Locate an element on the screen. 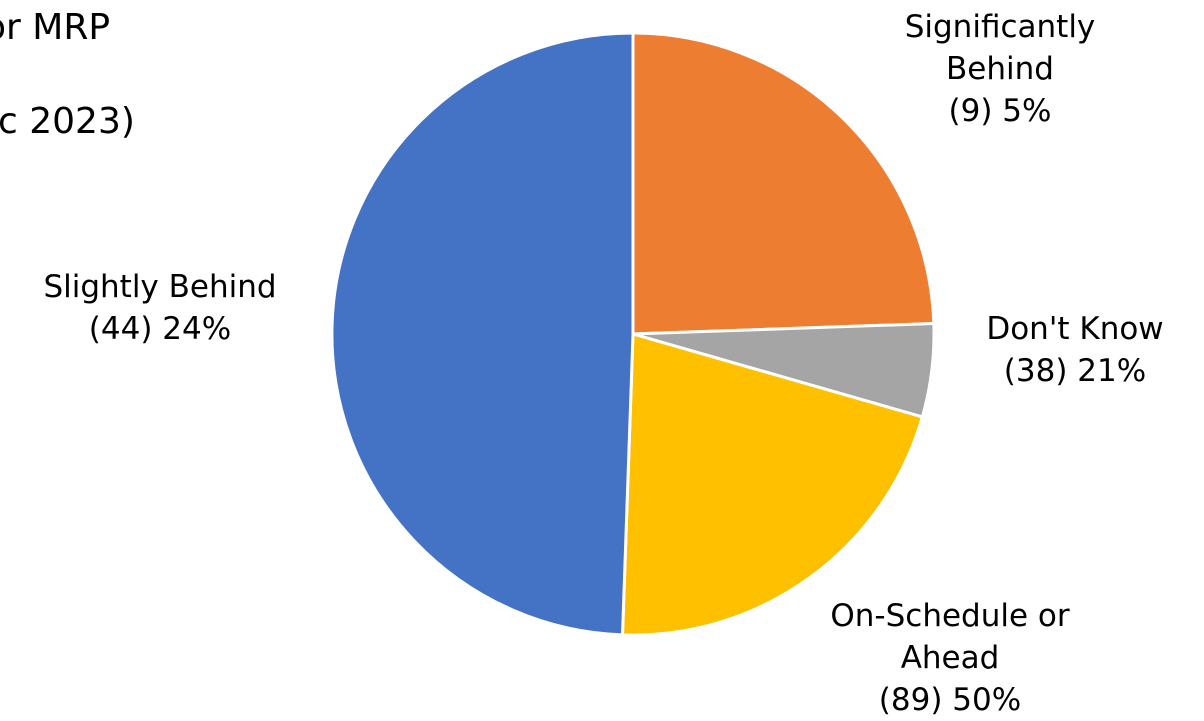  slice-label-line: (9) 5% is located at coordinates (1000, 111).